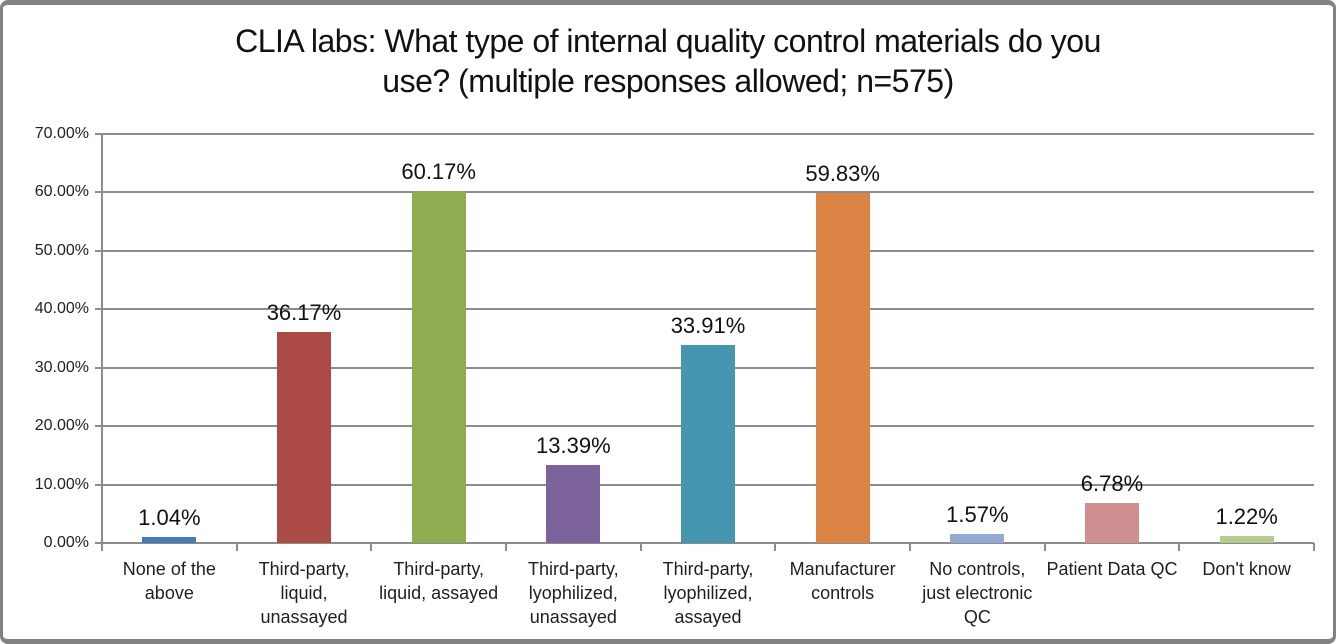 The width and height of the screenshot is (1336, 644). I want to click on data-label-No controls, just electronic QC: 1.57%, so click(977, 514).